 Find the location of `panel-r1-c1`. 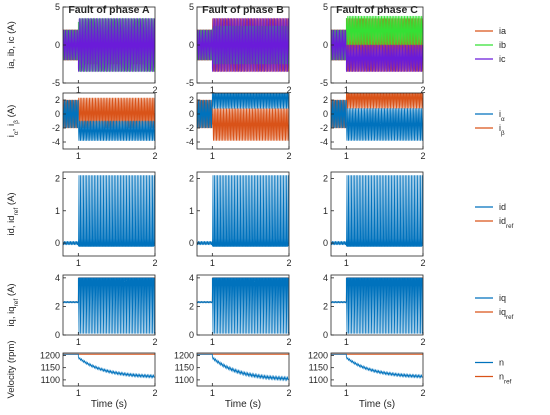

panel-r1-c1 is located at coordinates (243, 121).